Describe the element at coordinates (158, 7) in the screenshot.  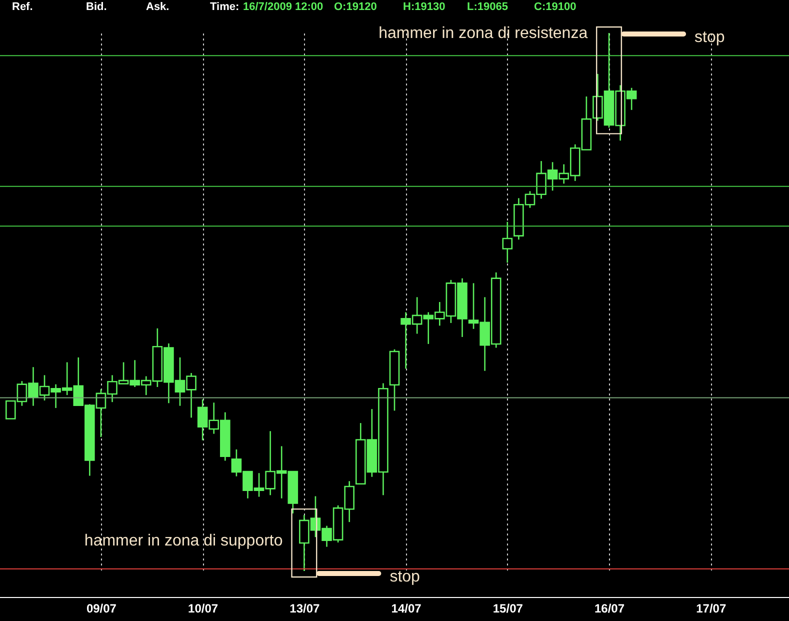
I see `text: Ask.` at that location.